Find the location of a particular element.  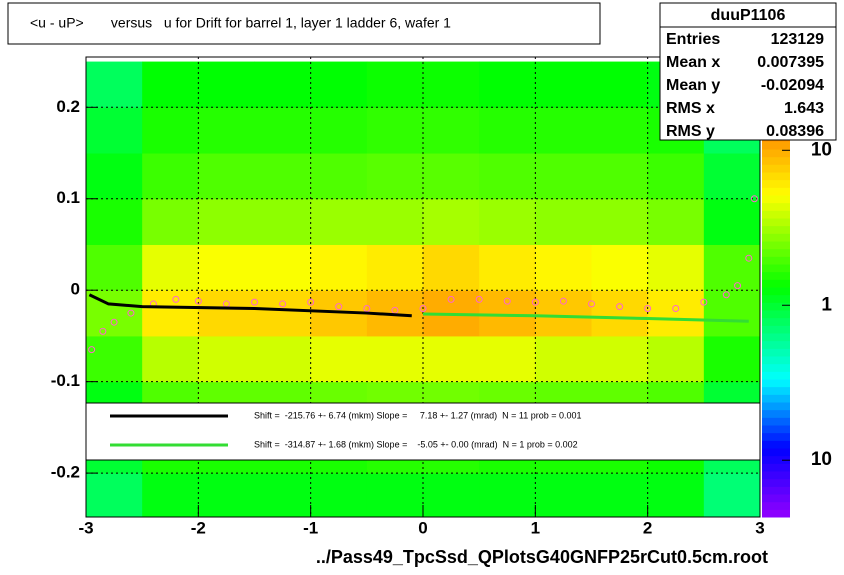

fit-line is located at coordinates (585, 317).